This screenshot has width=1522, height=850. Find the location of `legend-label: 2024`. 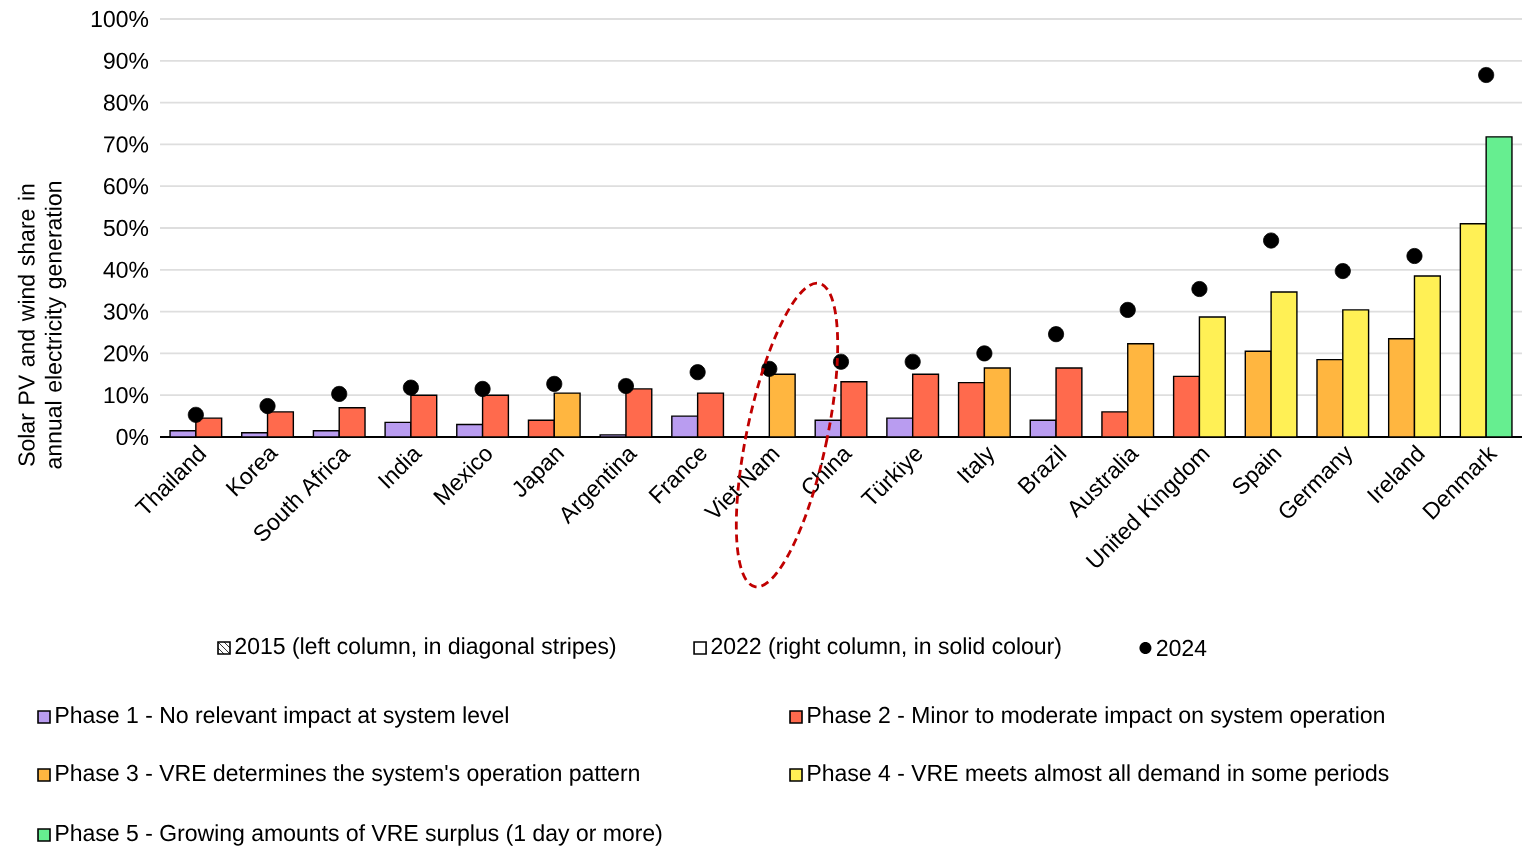

legend-label: 2024 is located at coordinates (1181, 648).